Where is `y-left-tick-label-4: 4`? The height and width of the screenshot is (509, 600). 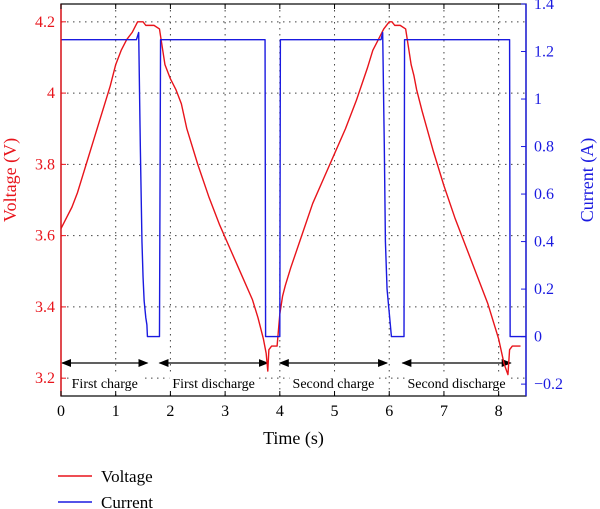 y-left-tick-label-4: 4 is located at coordinates (51, 93).